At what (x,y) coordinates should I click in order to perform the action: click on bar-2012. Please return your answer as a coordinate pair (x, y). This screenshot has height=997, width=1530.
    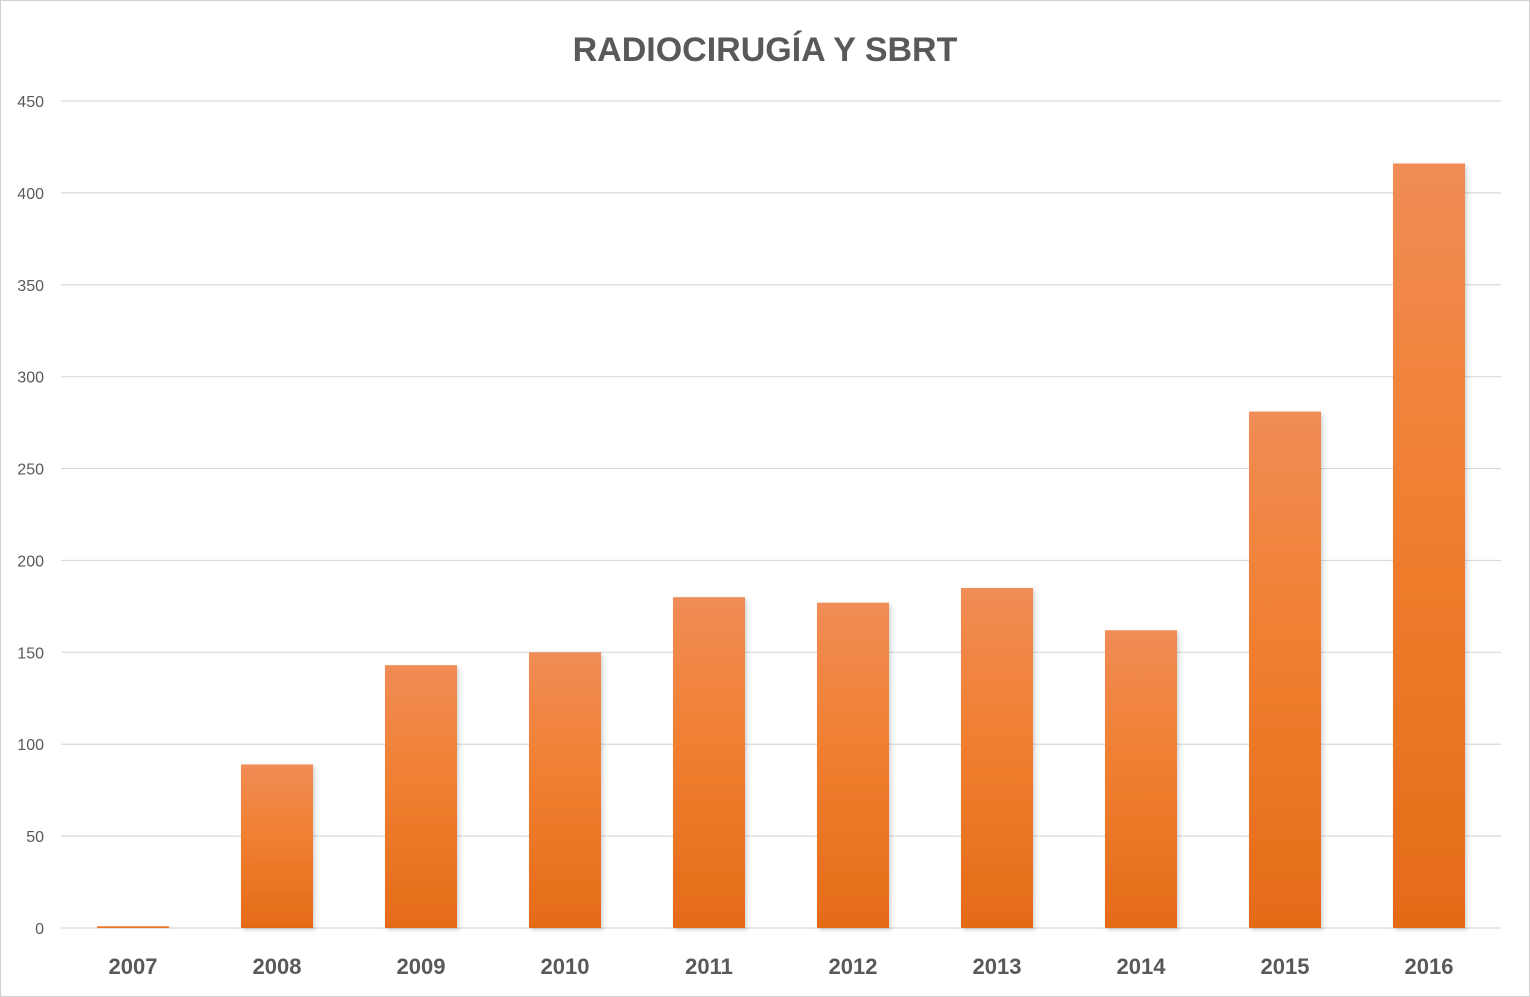
    Looking at the image, I should click on (853, 765).